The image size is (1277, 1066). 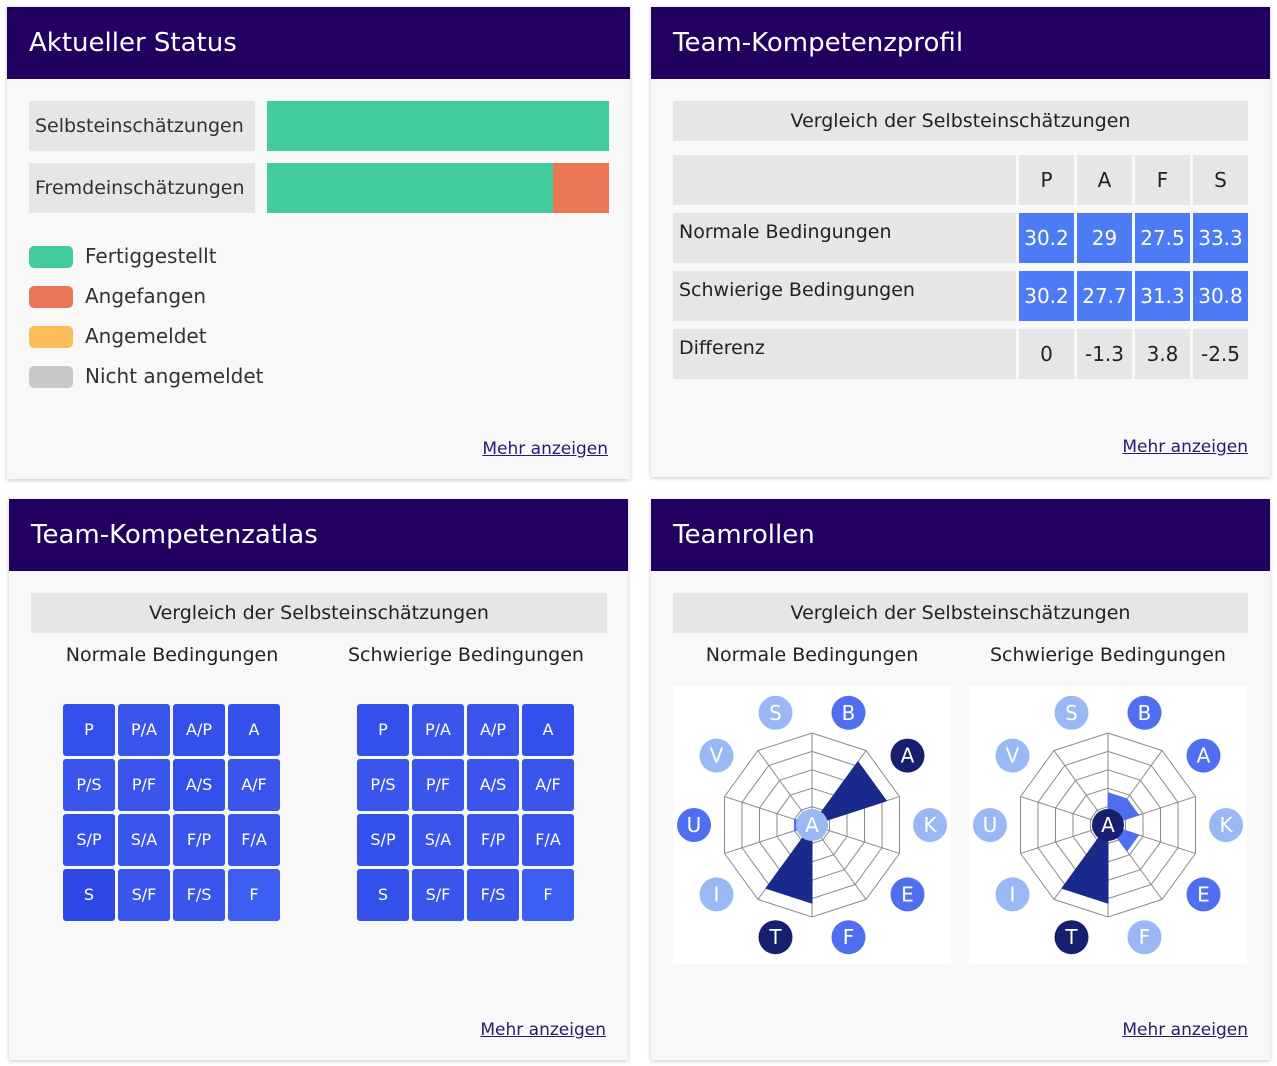 What do you see at coordinates (1046, 354) in the screenshot?
I see `profile-value-cell: 0` at bounding box center [1046, 354].